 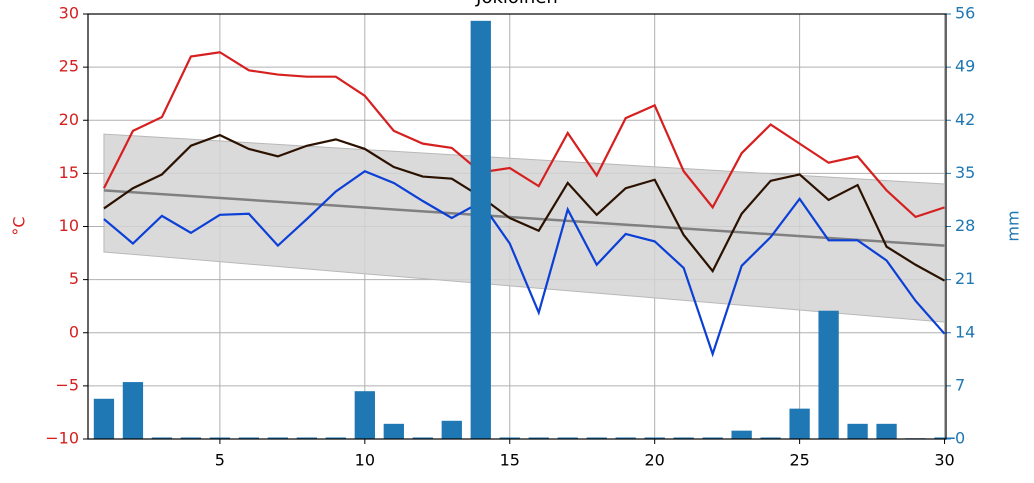 What do you see at coordinates (74, 331) in the screenshot?
I see `y-tick-label: 0` at bounding box center [74, 331].